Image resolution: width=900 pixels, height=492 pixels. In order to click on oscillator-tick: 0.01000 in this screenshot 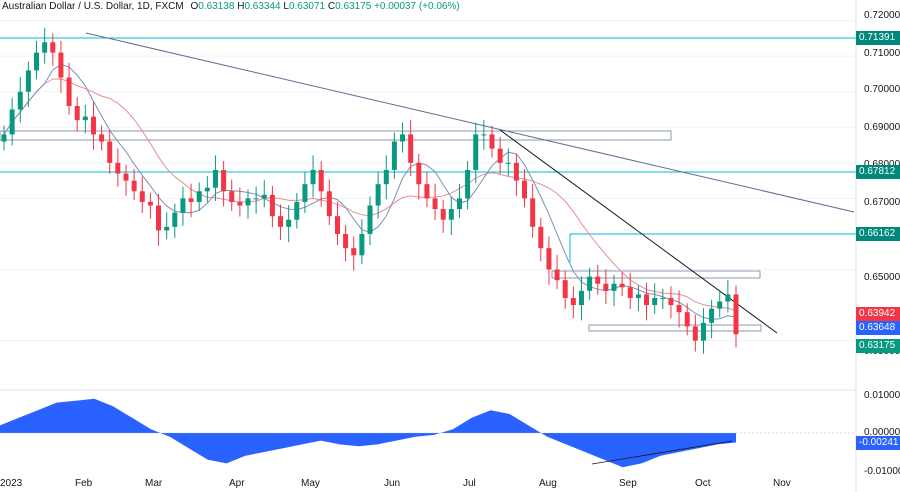, I will do `click(882, 395)`.